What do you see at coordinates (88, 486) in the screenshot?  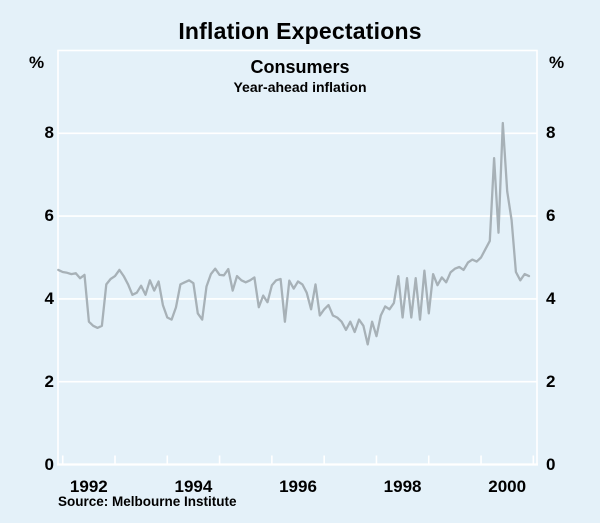 I see `x-tick-label: 1992` at bounding box center [88, 486].